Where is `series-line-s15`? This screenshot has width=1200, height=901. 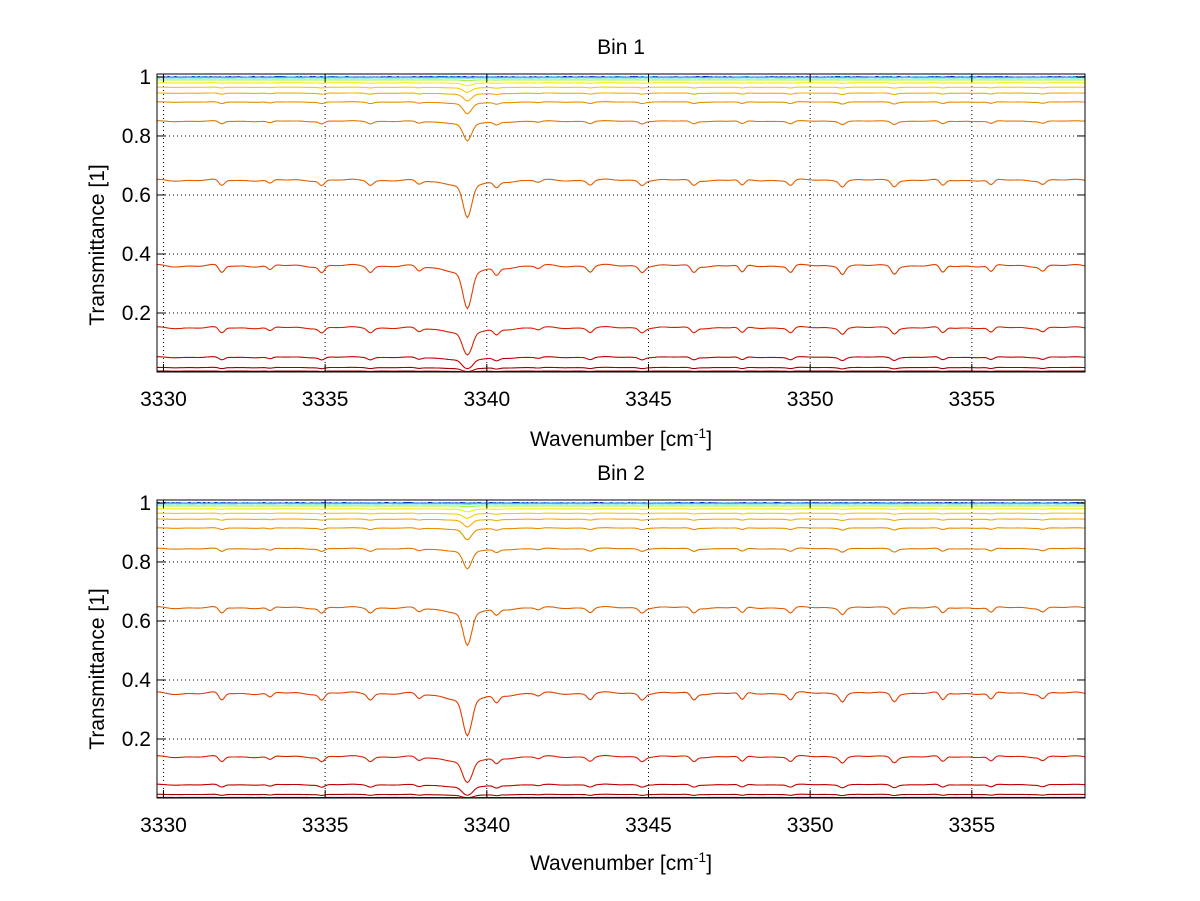 series-line-s15 is located at coordinates (621, 371).